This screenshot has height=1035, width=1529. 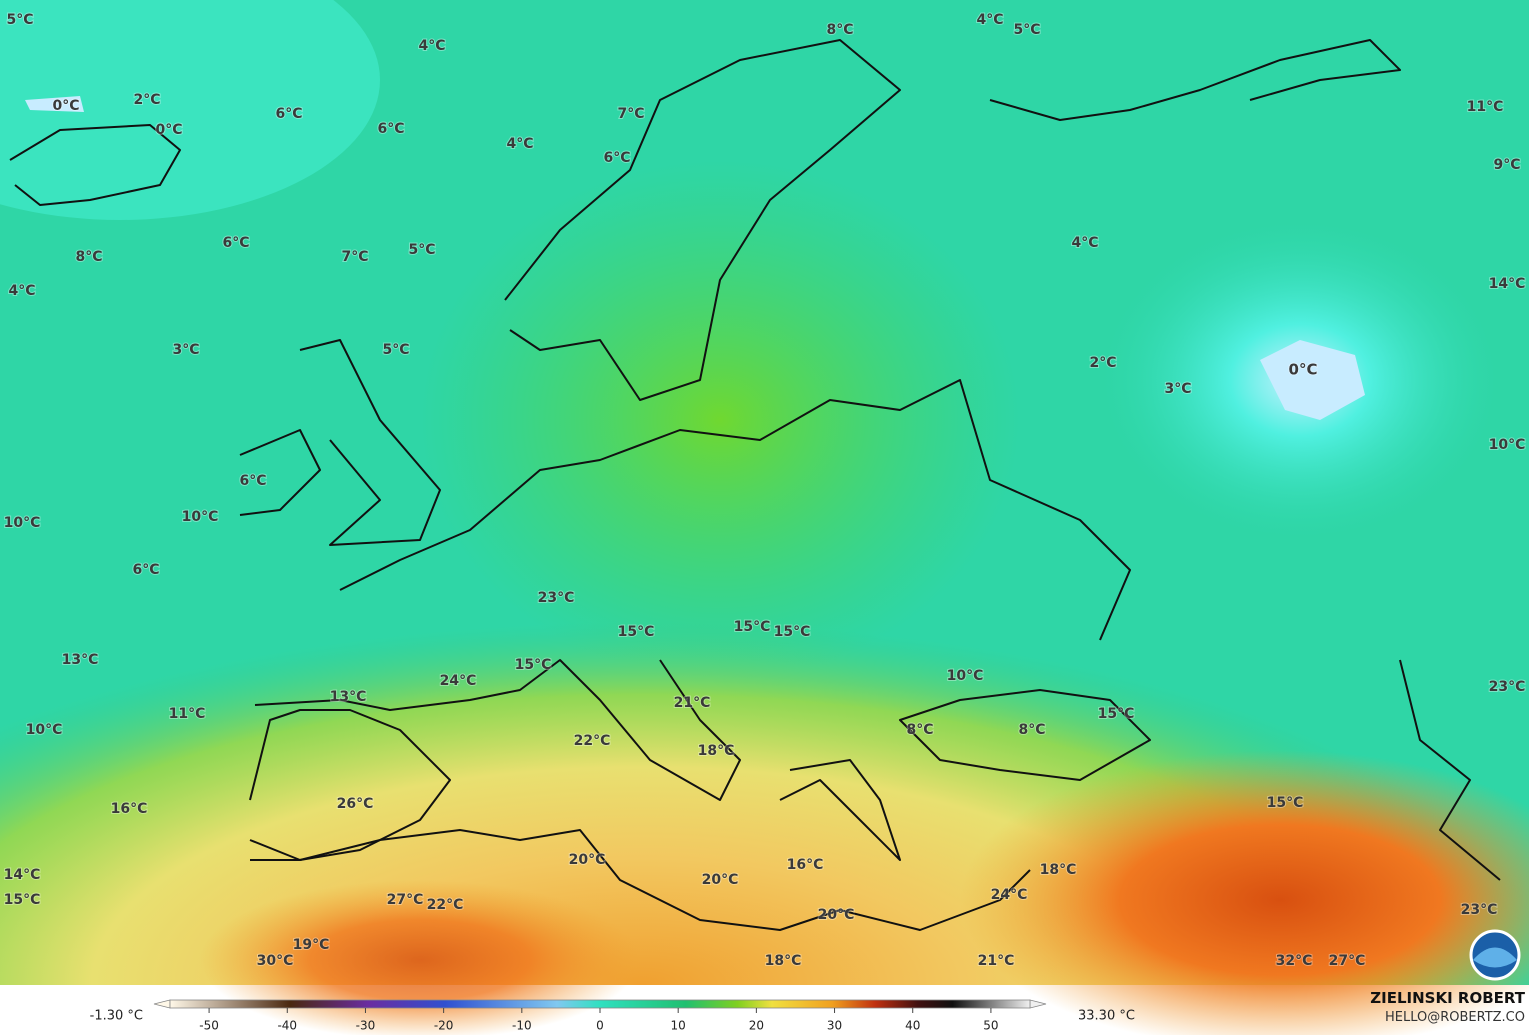 I want to click on credit-email: HELLO@ROBERTZ.CO, so click(x=1455, y=1017).